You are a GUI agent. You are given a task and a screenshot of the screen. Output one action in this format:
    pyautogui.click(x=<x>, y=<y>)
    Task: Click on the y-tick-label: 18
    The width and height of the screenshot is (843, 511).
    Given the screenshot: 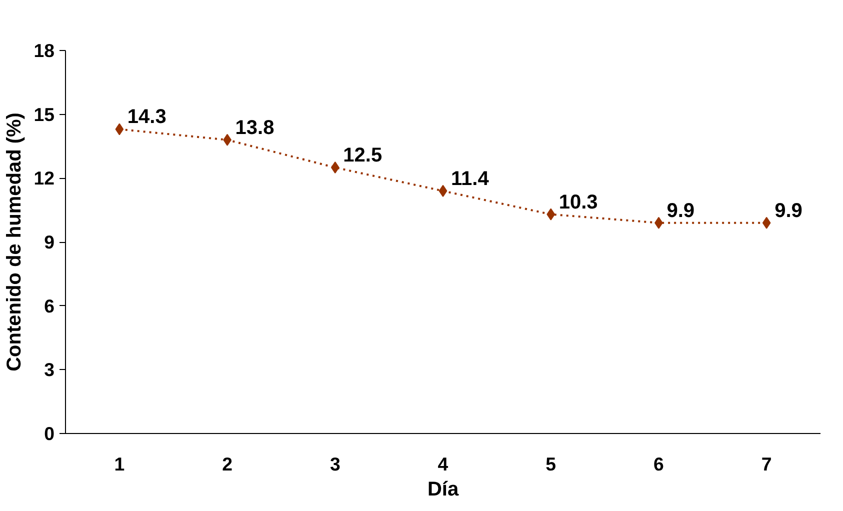 What is the action you would take?
    pyautogui.click(x=44, y=50)
    